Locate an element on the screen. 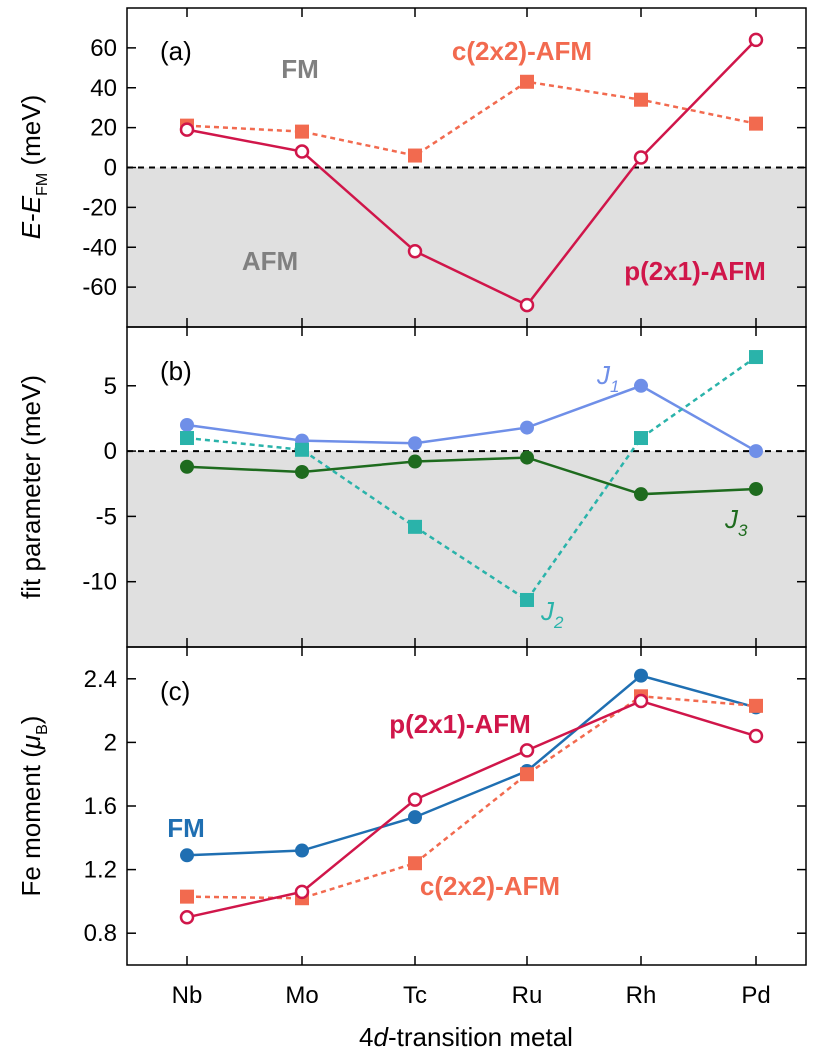 The width and height of the screenshot is (821, 1061). panel-a-shade is located at coordinates (466, 247).